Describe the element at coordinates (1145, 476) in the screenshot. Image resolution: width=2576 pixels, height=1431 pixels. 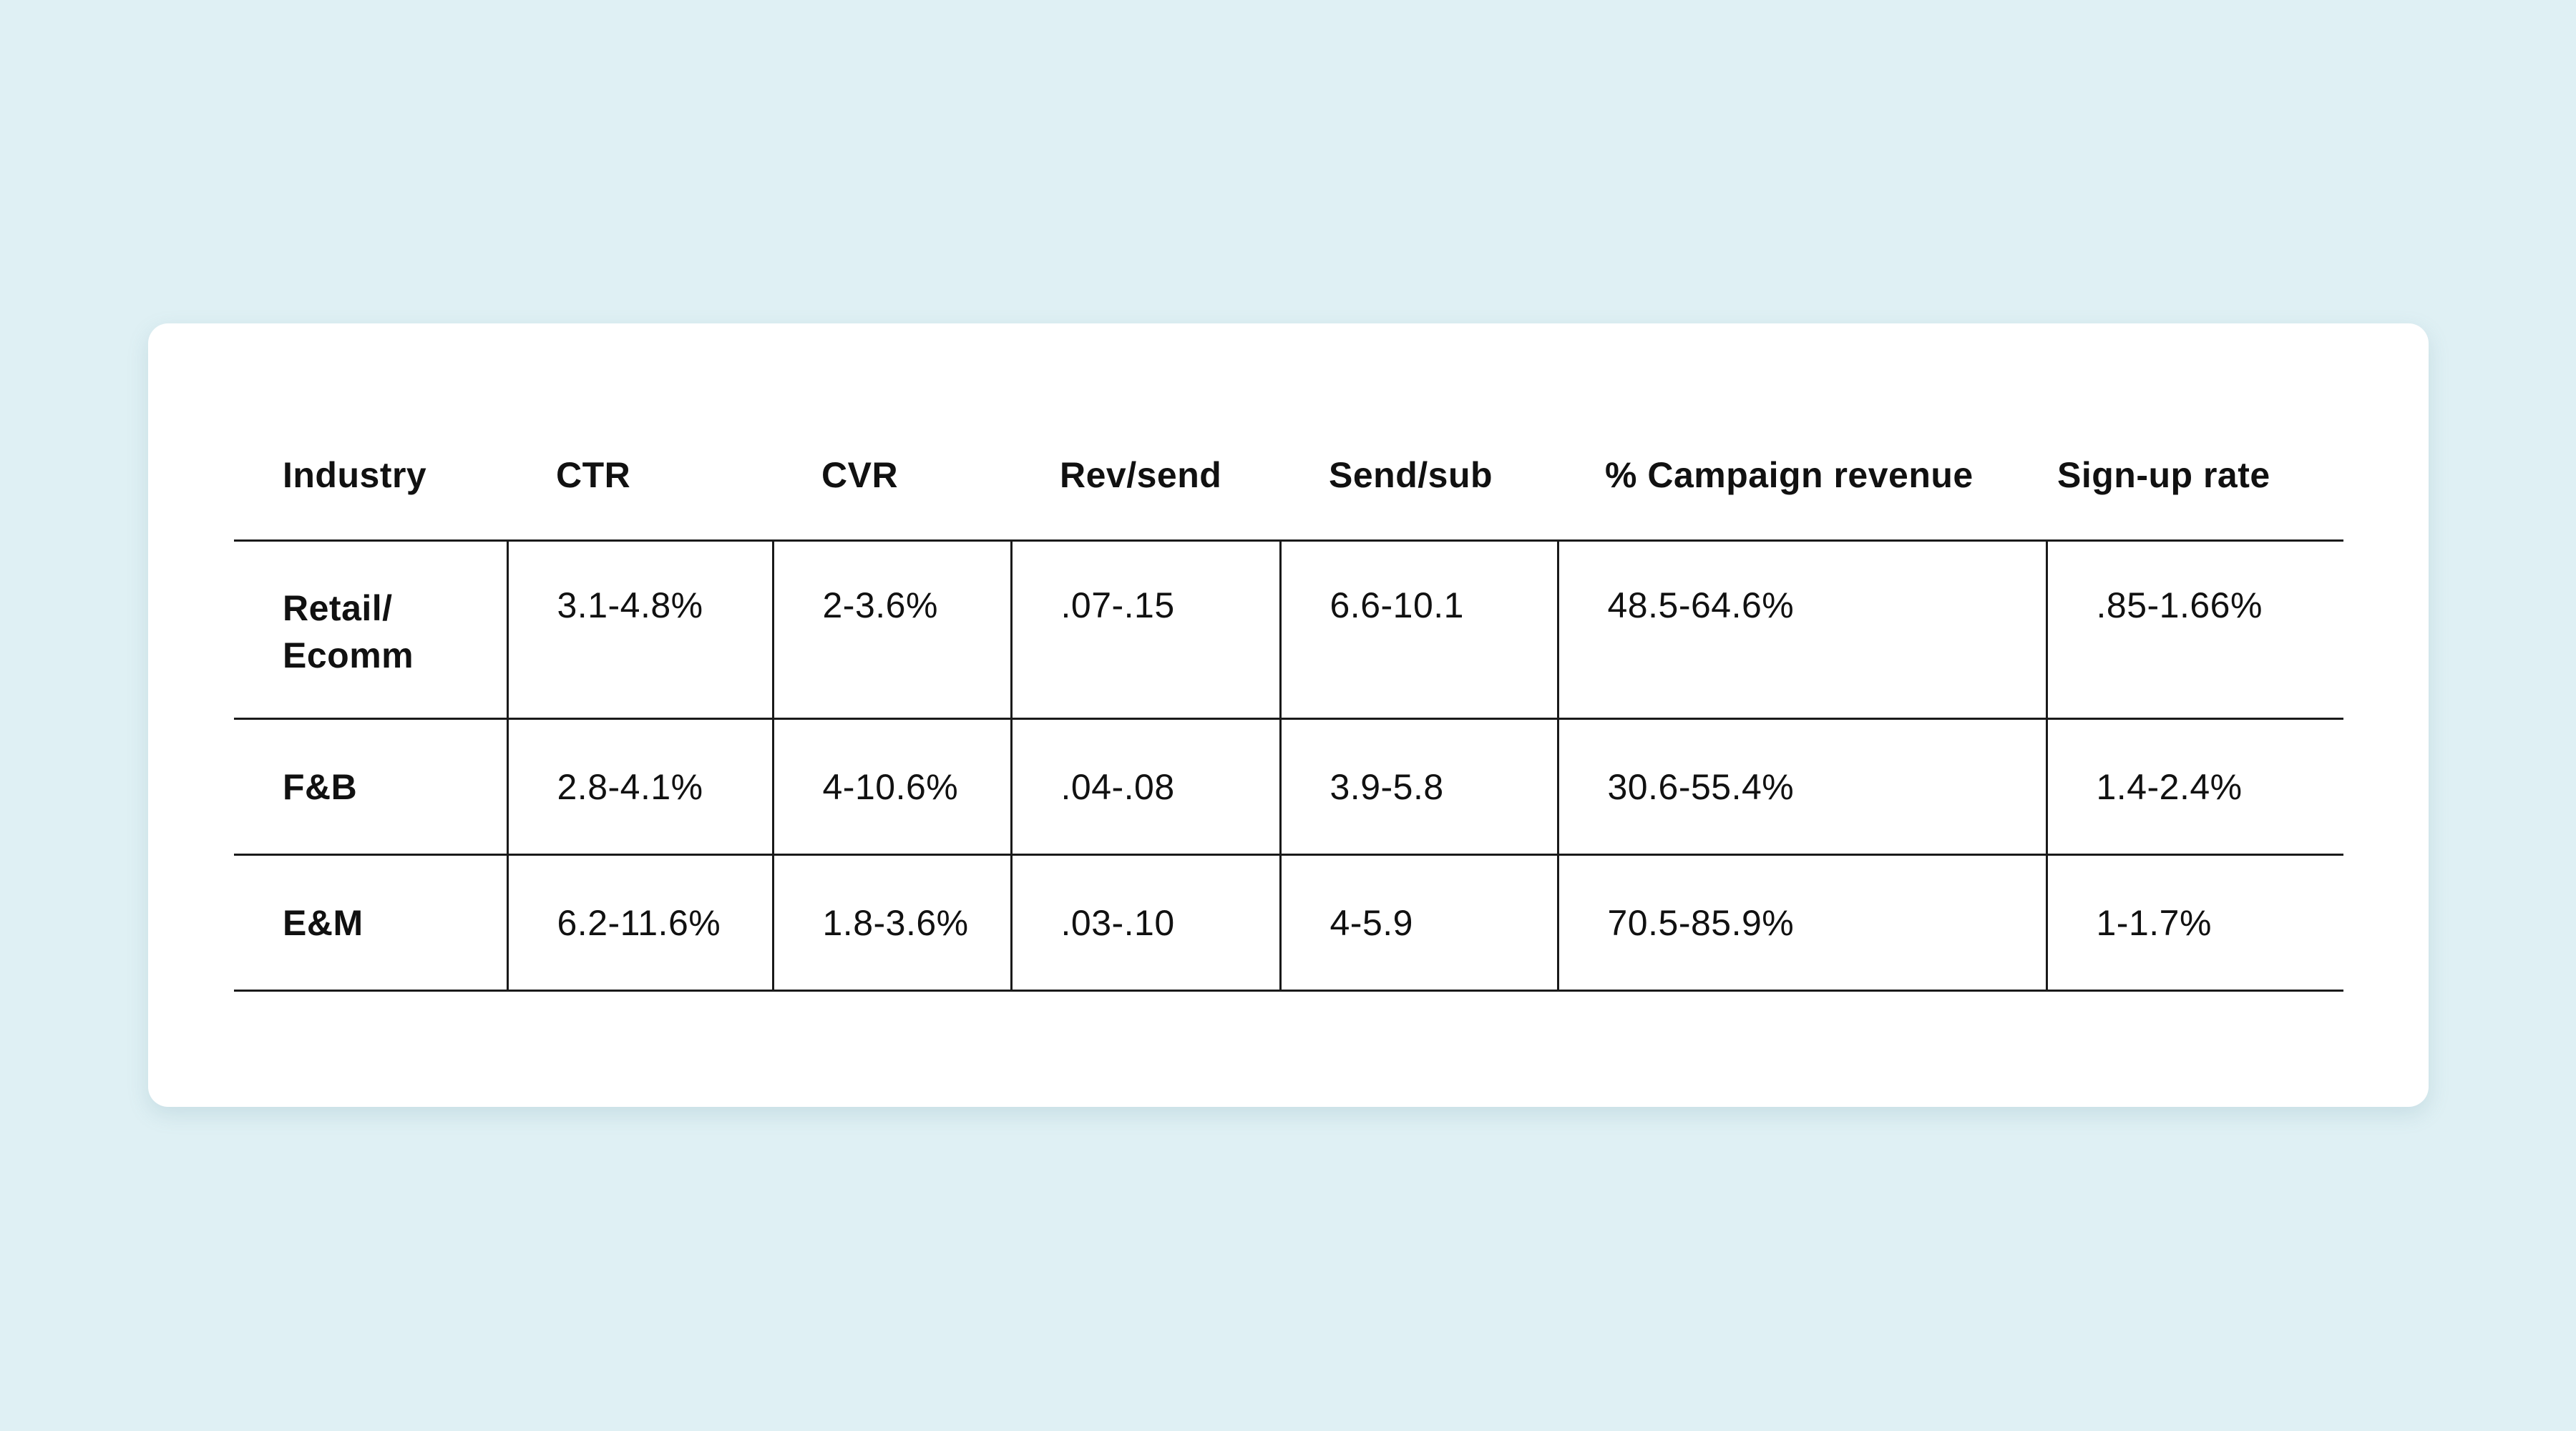
I see `column-header-rev-per-send: Rev/send` at that location.